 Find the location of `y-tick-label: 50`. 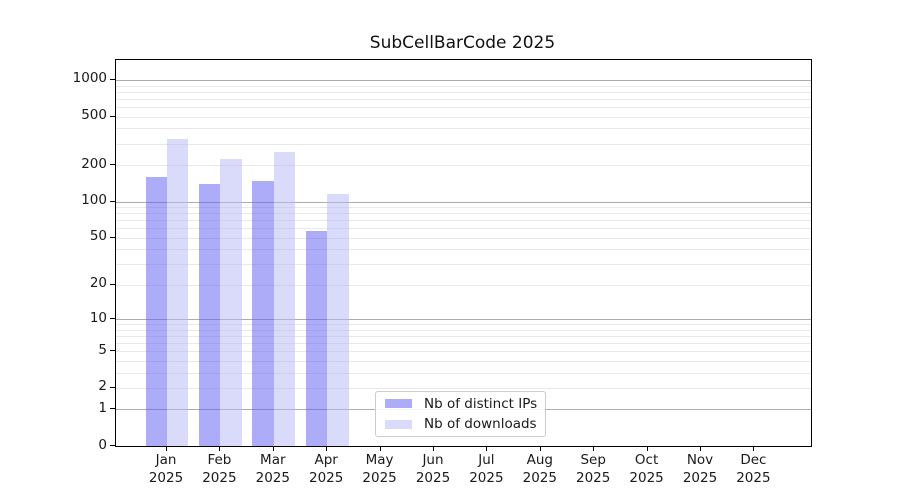

y-tick-label: 50 is located at coordinates (98, 236).